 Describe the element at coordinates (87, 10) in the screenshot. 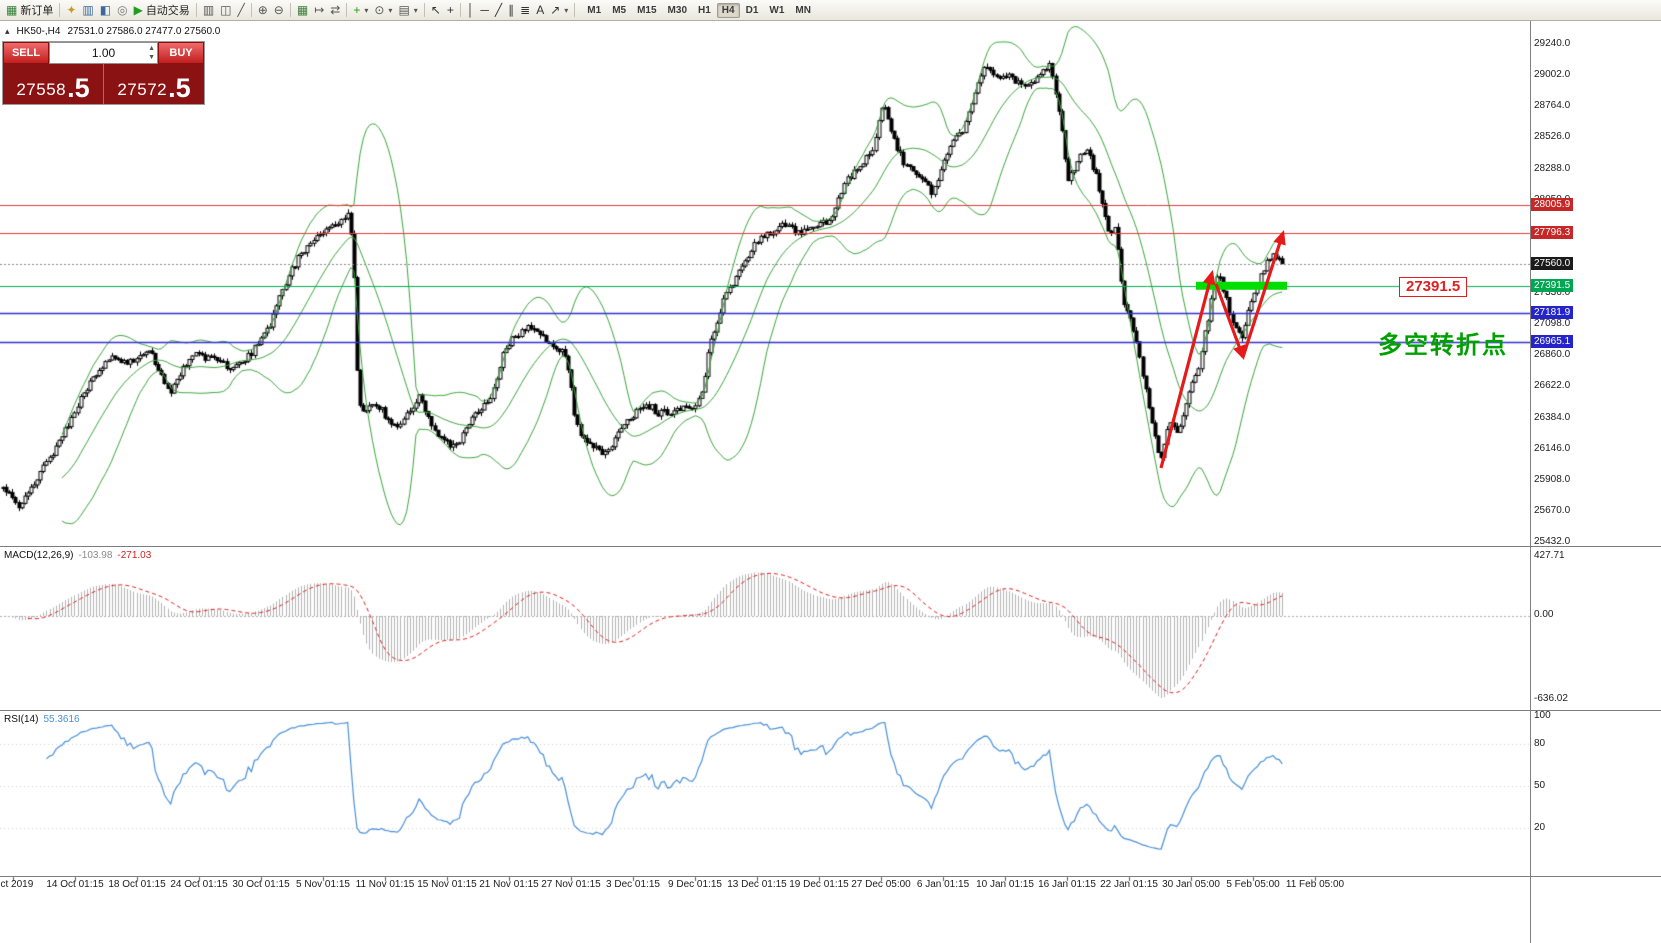

I see `market-watch-button: ▥` at that location.